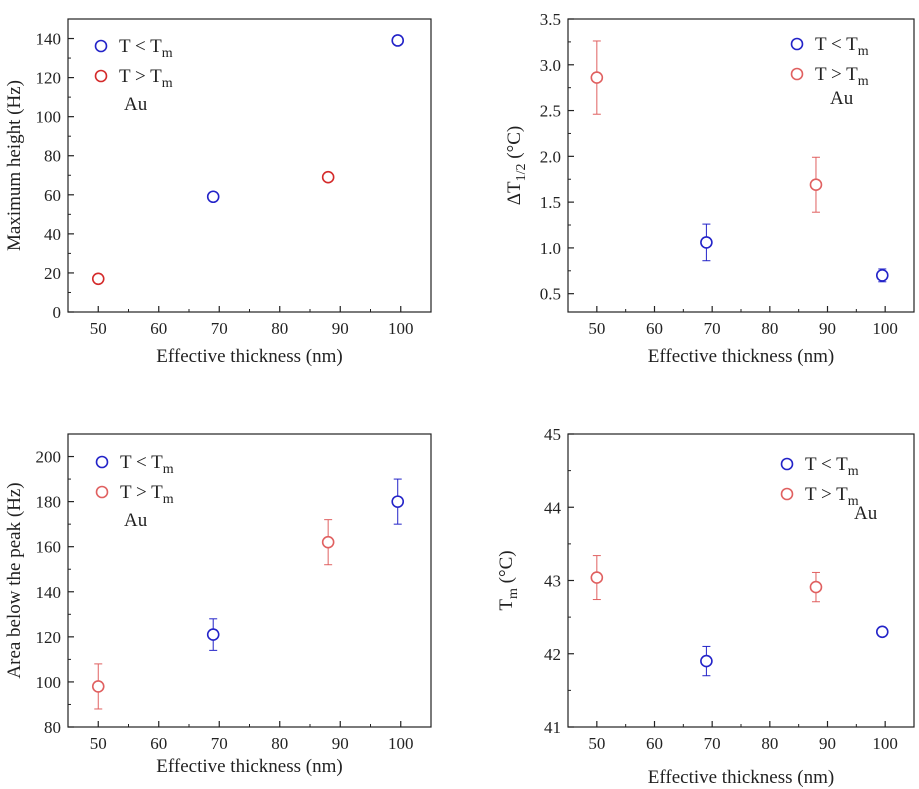 This screenshot has width=919, height=789. I want to click on y-axis-title: Tm (°C), so click(508, 580).